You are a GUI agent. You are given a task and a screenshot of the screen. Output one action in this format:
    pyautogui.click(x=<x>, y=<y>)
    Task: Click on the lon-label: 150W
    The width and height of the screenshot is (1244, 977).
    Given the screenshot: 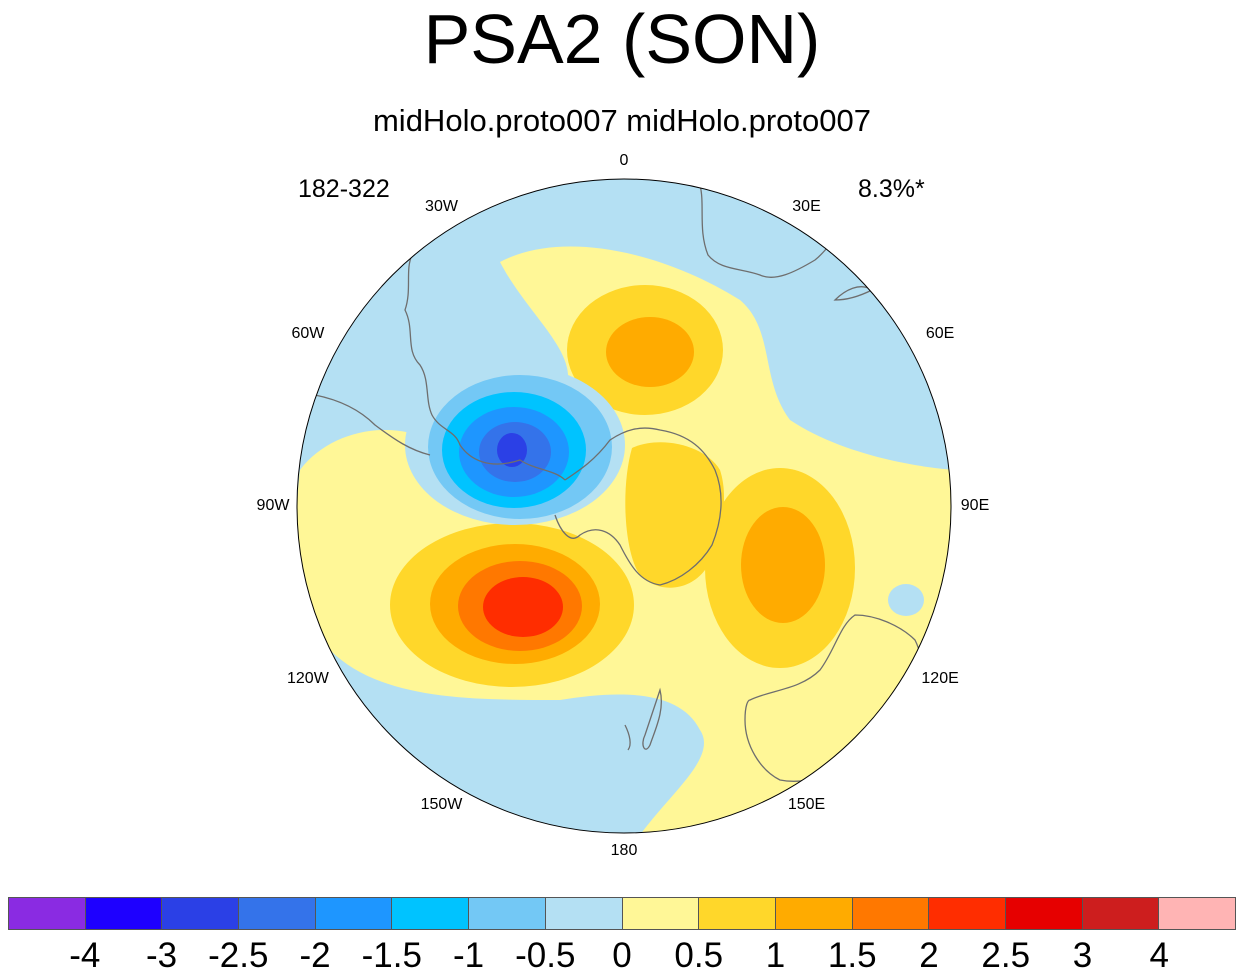 What is the action you would take?
    pyautogui.click(x=441, y=804)
    